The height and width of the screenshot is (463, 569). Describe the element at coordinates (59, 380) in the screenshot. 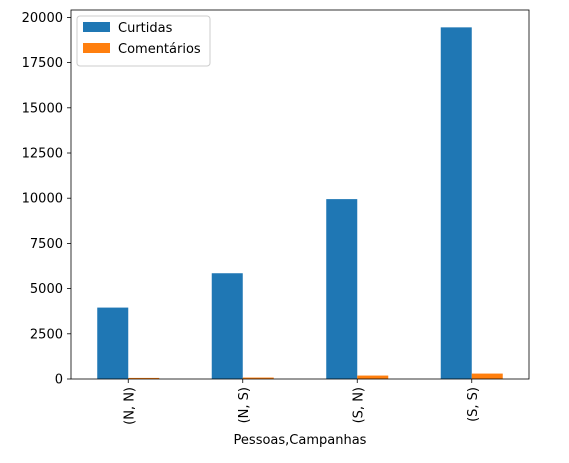

I see `y-tick-label-0: 0` at that location.